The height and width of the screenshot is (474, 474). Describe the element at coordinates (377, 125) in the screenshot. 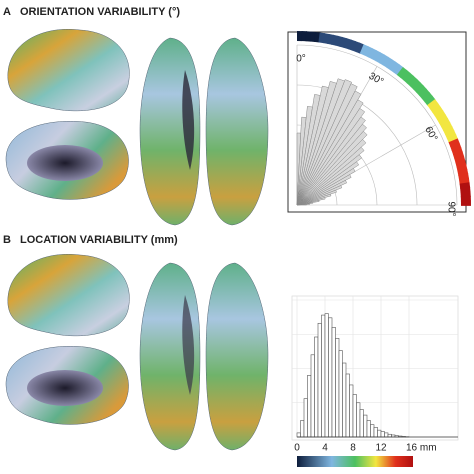

I see `grid-arc` at that location.